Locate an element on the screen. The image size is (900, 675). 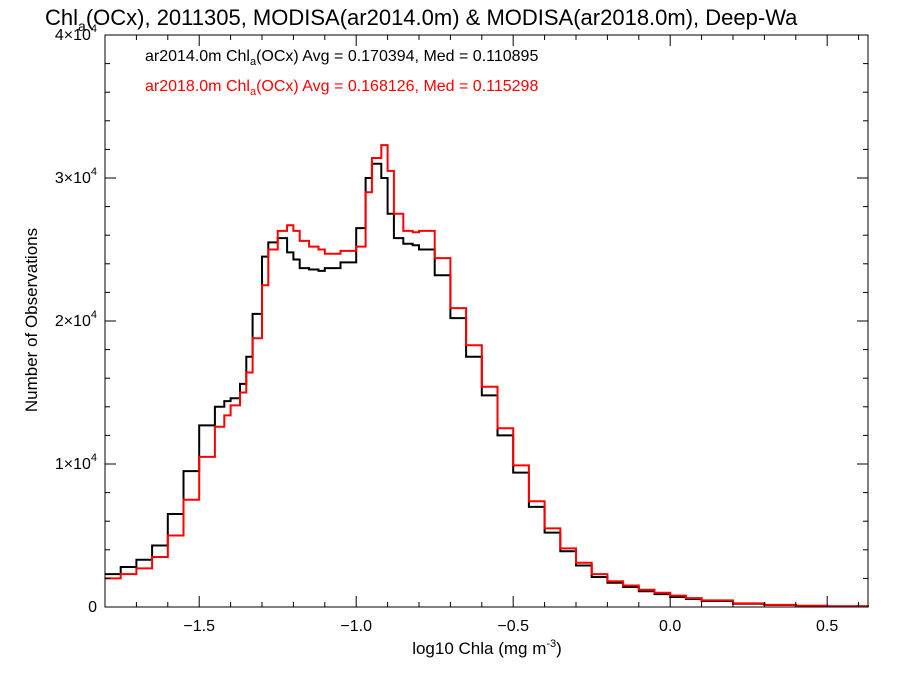
chart-title-subscript: a is located at coordinates (82, 26).